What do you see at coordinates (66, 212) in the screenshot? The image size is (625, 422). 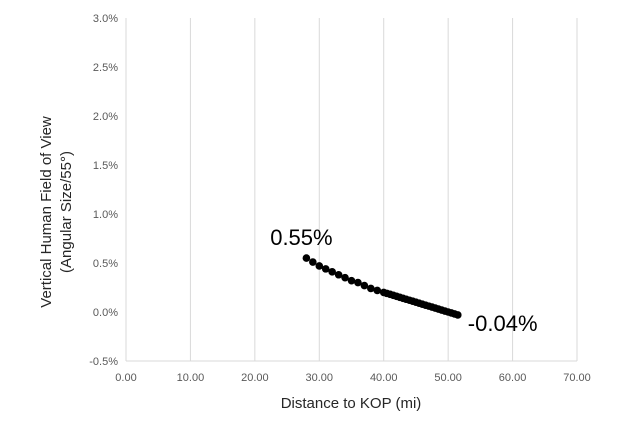 I see `y-axis-title-line-2: (Angular Size/55°)` at bounding box center [66, 212].